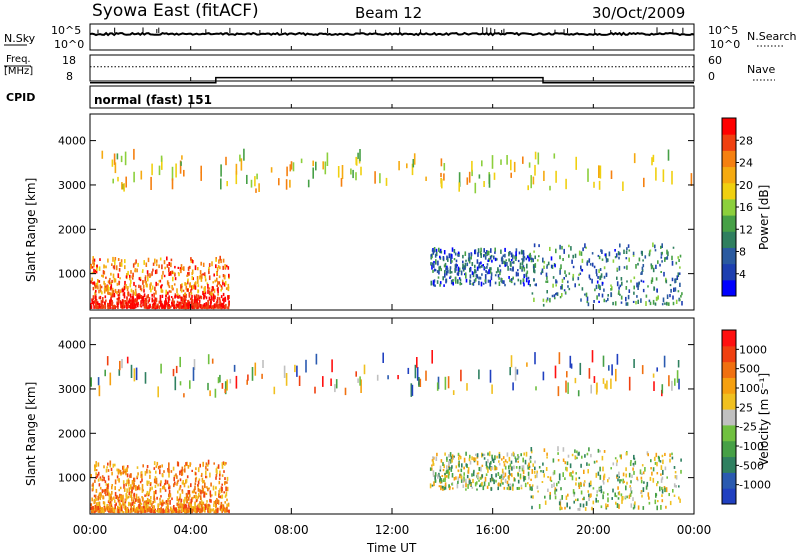  What do you see at coordinates (20, 97) in the screenshot?
I see `cpid-label: CPID` at bounding box center [20, 97].